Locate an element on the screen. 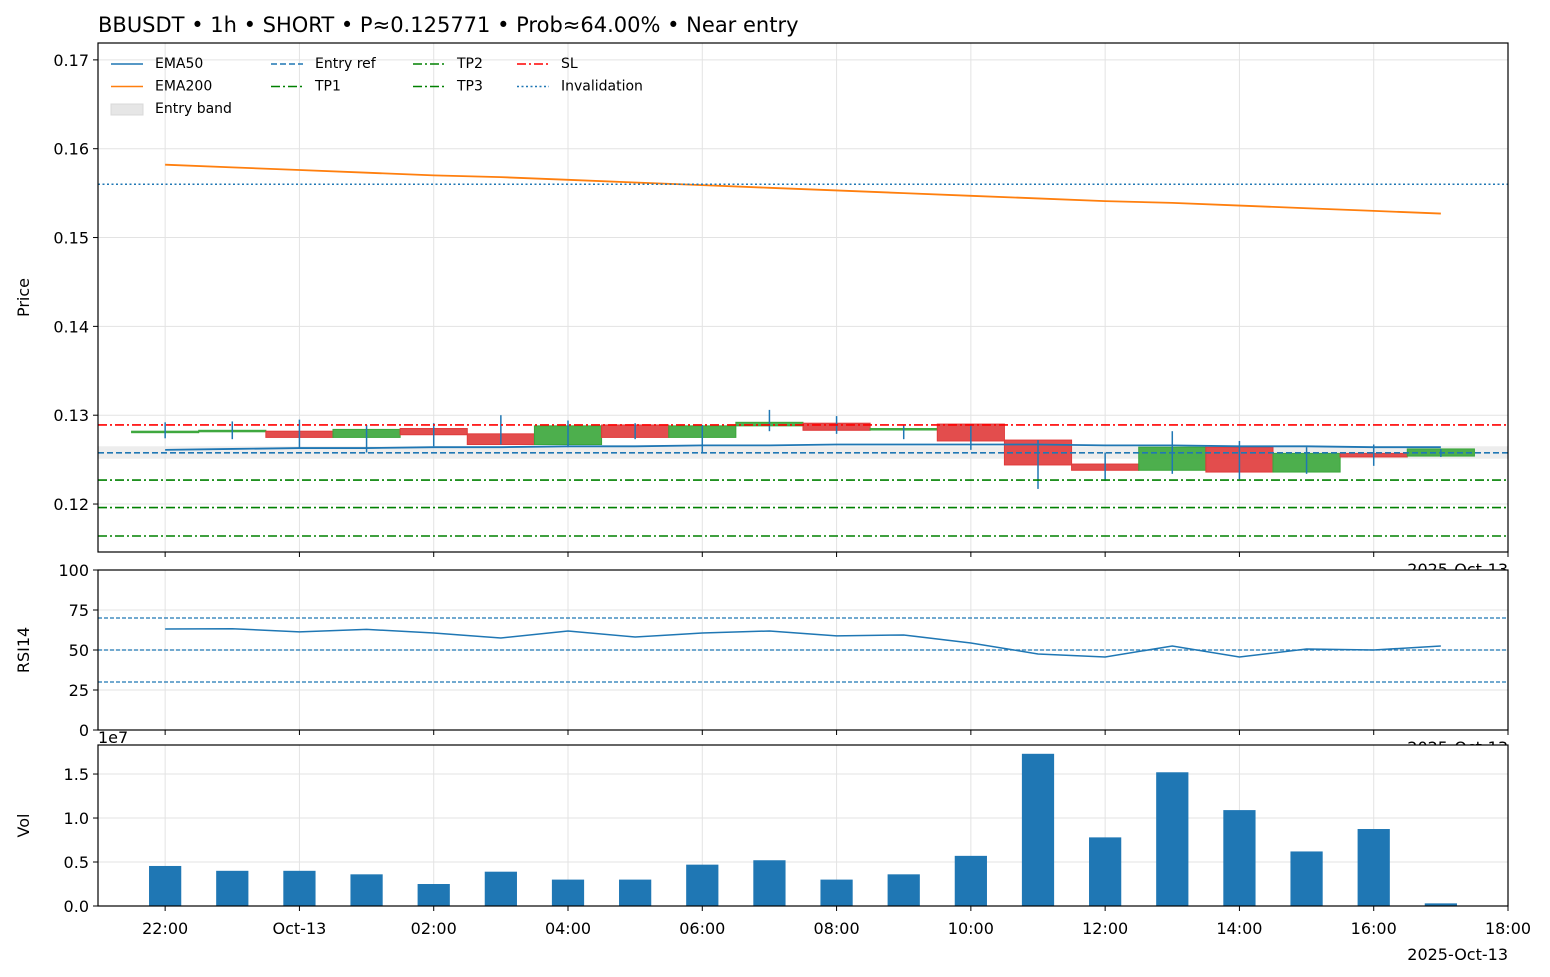 Image resolution: width=1550 pixels, height=977 pixels. legend-label: EMA200 is located at coordinates (183, 87).